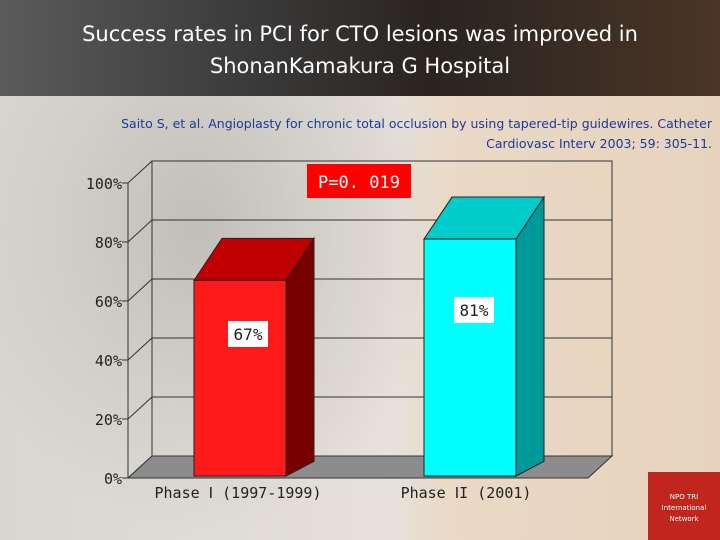 This screenshot has width=720, height=540. Describe the element at coordinates (360, 66) in the screenshot. I see `slide-title-line-2: ShonanKamakura G Hospital` at that location.